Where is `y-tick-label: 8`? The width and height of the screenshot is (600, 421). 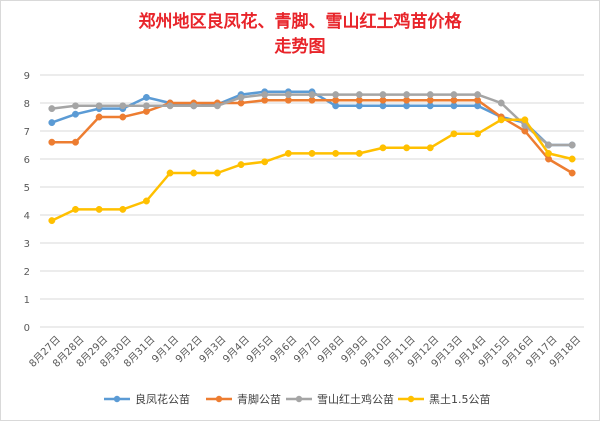
y-tick-label: 8 is located at coordinates (27, 104).